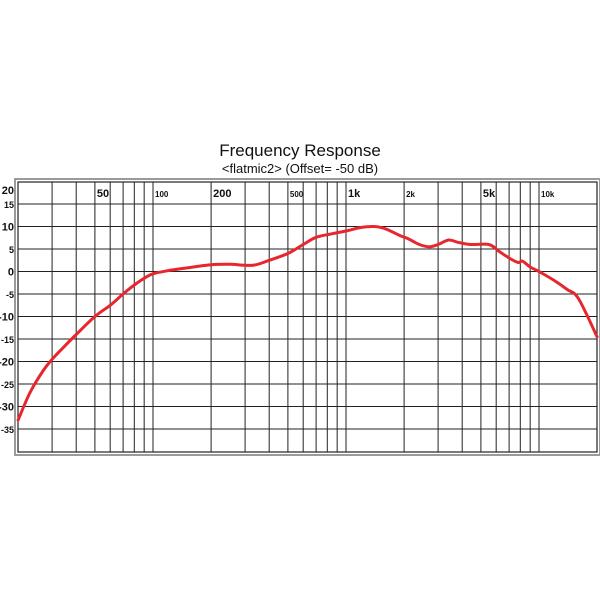 This screenshot has width=600, height=600. Describe the element at coordinates (410, 194) in the screenshot. I see `x-tick-label: 2k` at that location.